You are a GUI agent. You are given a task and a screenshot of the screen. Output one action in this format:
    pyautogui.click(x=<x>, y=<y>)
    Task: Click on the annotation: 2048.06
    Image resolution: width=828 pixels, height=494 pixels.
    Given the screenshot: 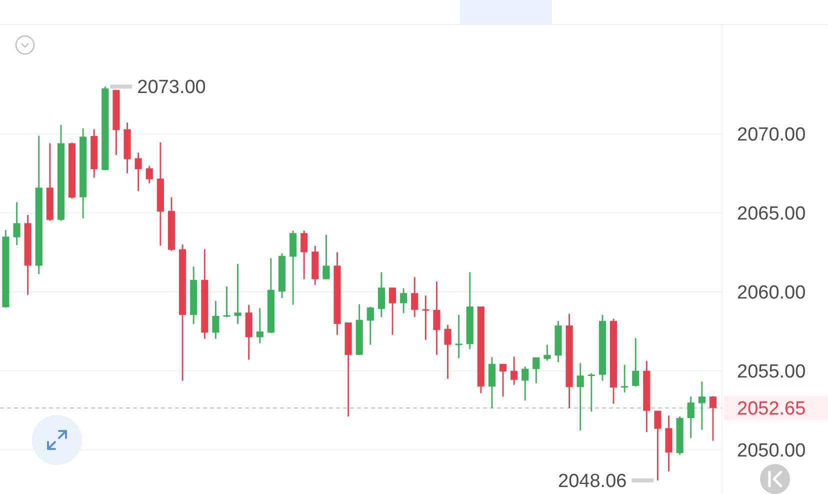 What is the action you would take?
    pyautogui.click(x=592, y=481)
    